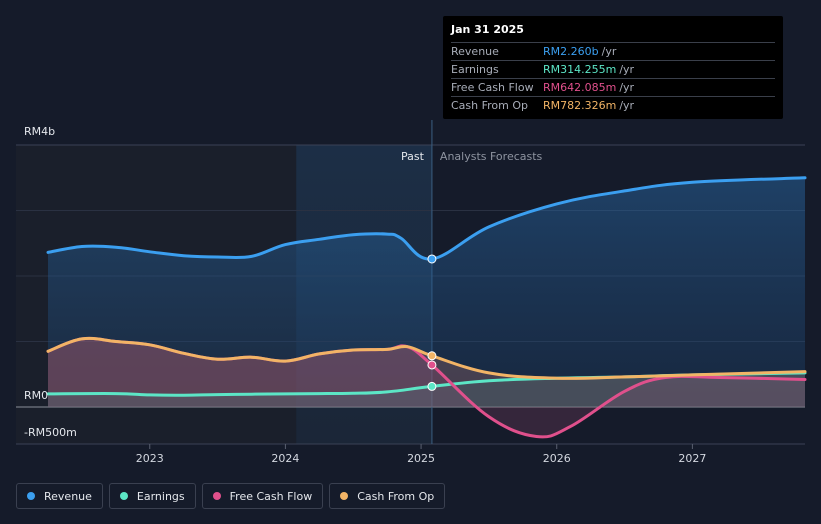  I want to click on tooltip-label: Revenue, so click(475, 51).